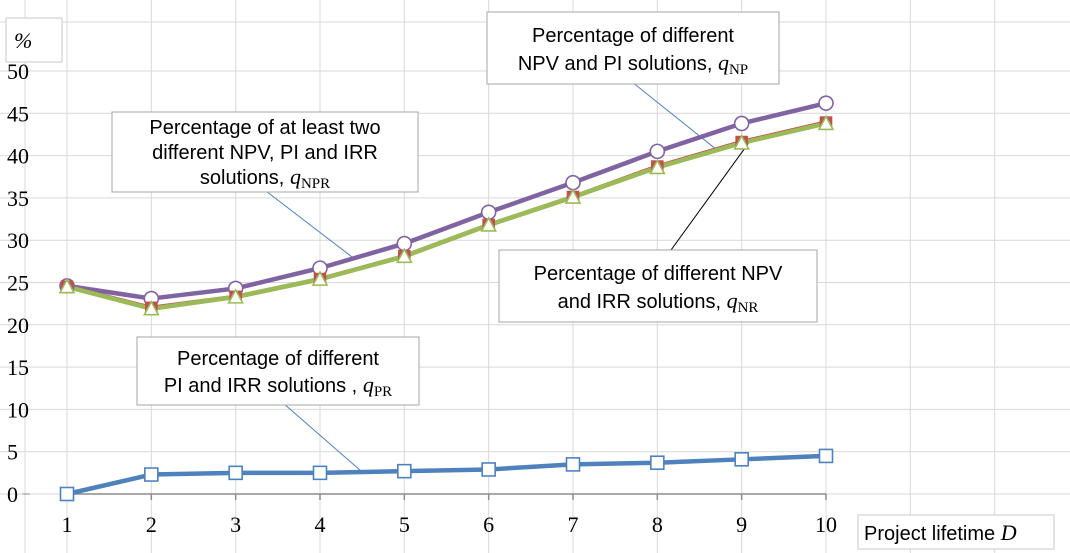 The width and height of the screenshot is (1070, 553). I want to click on annotation-line: Percentage of different NPV, so click(658, 274).